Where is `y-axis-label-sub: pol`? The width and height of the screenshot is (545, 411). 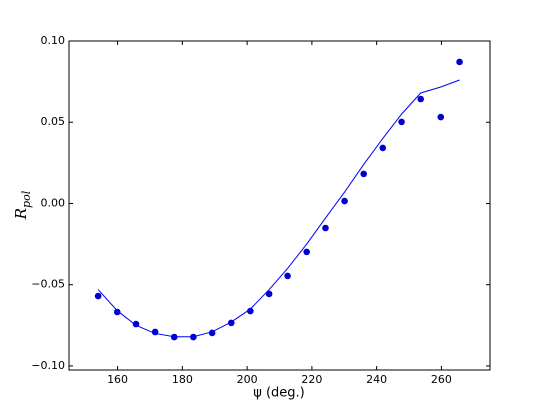
y-axis-label-sub: pol is located at coordinates (26, 199).